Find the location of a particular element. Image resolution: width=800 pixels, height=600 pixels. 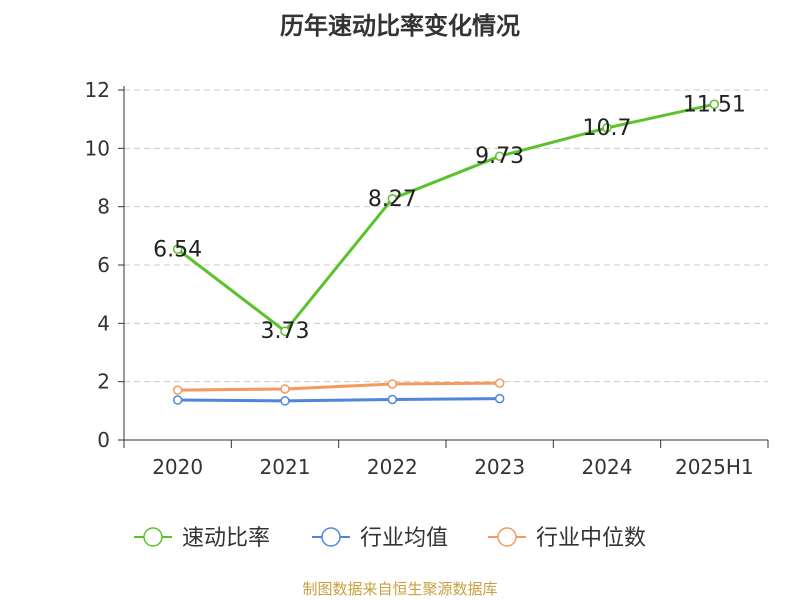

y-tick-label: 12 is located at coordinates (97, 90).